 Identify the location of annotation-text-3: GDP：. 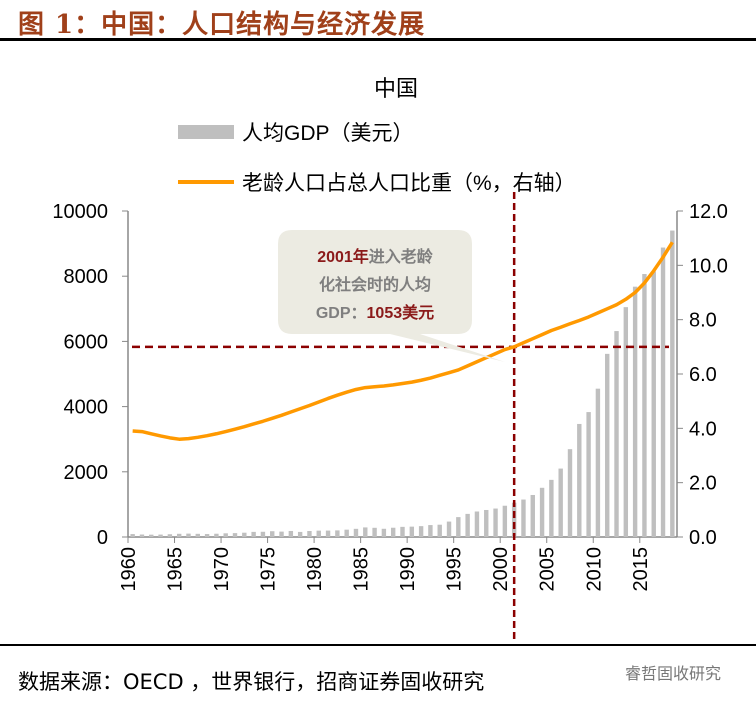
(341, 313).